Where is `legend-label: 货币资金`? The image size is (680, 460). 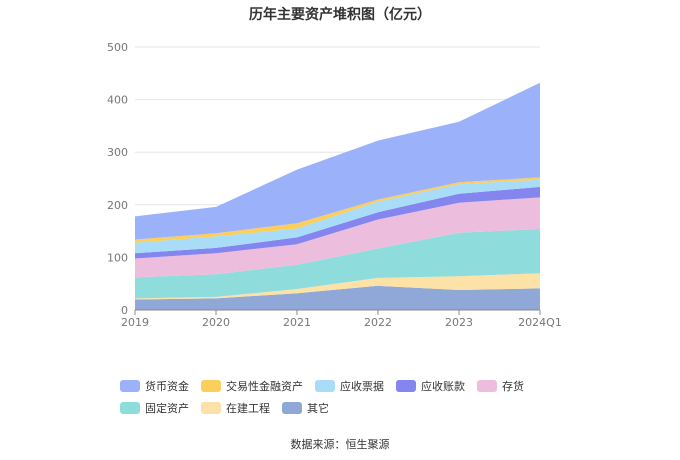
legend-label: 货币资金 is located at coordinates (167, 386).